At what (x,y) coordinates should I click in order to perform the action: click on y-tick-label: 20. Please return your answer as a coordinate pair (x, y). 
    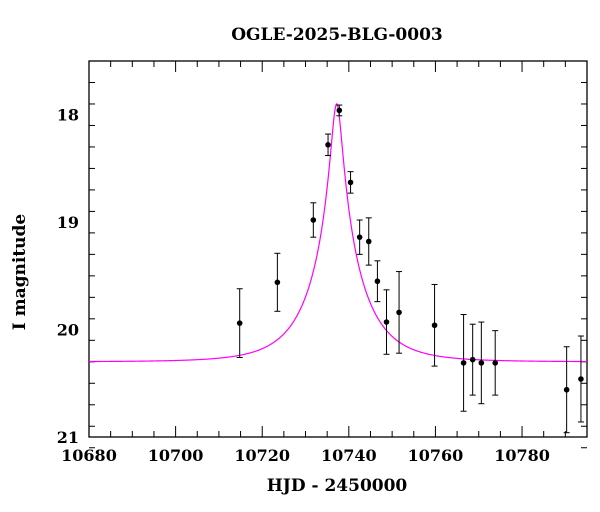
    Looking at the image, I should click on (68, 330).